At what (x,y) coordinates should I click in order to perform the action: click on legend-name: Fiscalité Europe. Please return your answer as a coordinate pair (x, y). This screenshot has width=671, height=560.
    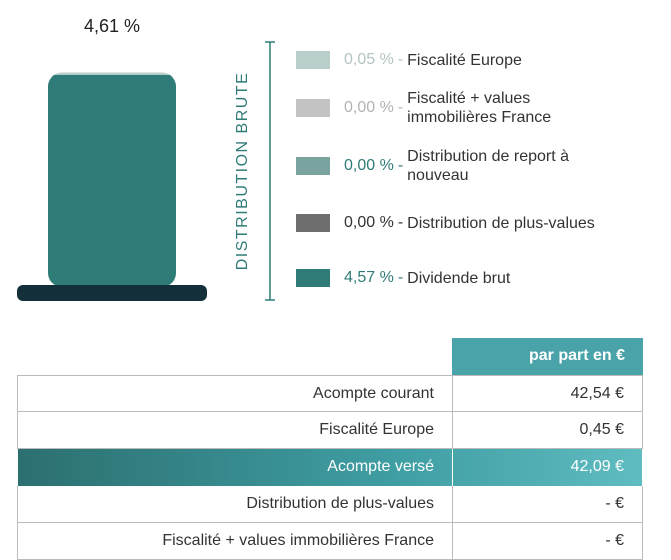
    Looking at the image, I should click on (464, 60).